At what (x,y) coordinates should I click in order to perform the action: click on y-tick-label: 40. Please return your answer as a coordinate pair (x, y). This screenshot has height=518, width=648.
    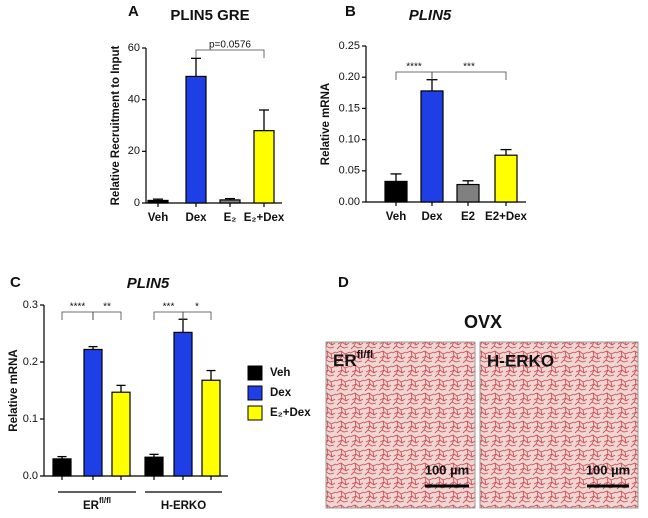
    Looking at the image, I should click on (134, 100).